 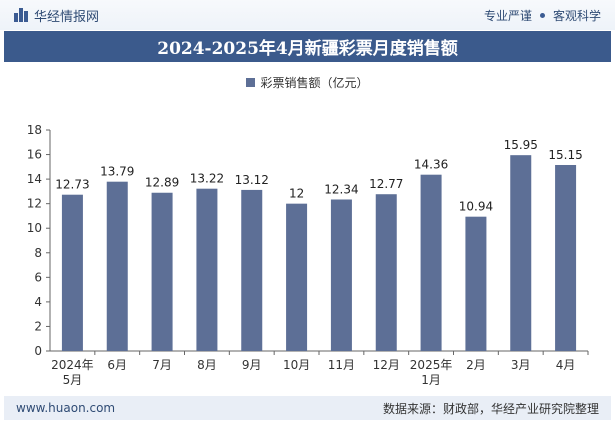 What do you see at coordinates (307, 49) in the screenshot?
I see `chart-title: 2024-2025年4月新疆彩票月度销售额` at bounding box center [307, 49].